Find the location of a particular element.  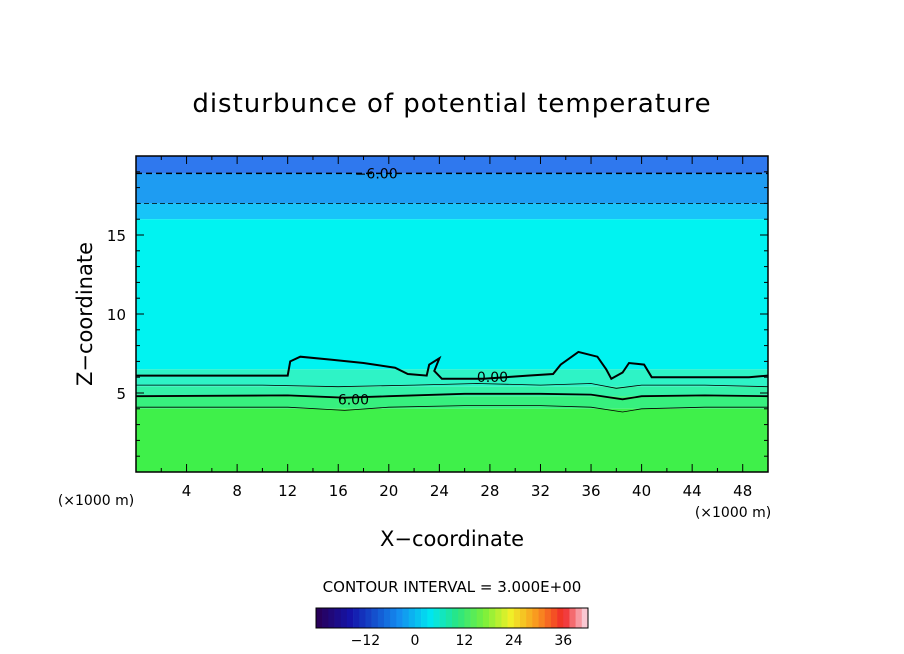

y-tick-label-0: 5 is located at coordinates (121, 394).